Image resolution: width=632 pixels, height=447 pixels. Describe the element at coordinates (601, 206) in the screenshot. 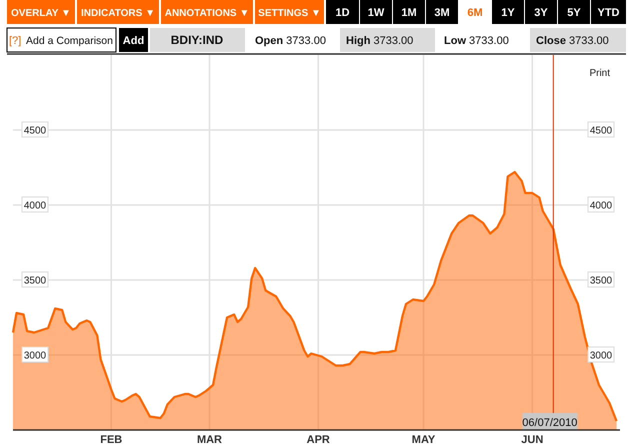

I see `y2-tick-label: 4000` at that location.